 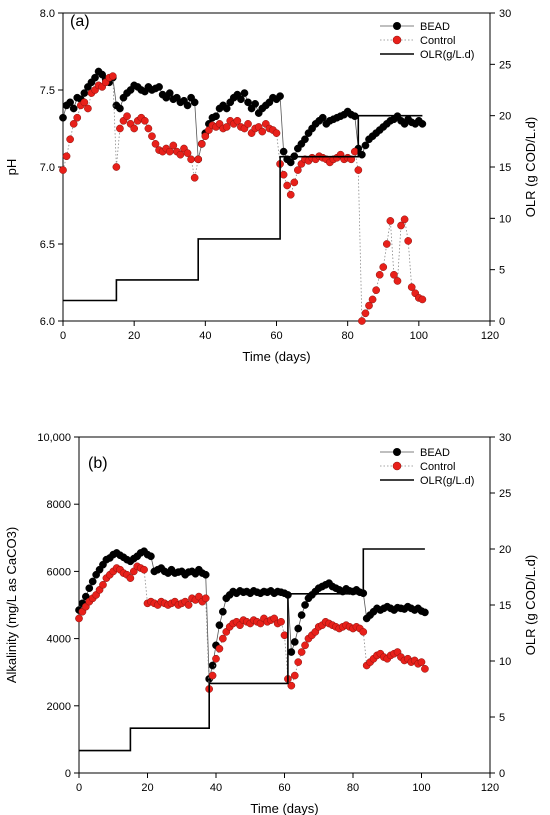 I want to click on x-axis-label: Time (days), so click(x=276, y=356).